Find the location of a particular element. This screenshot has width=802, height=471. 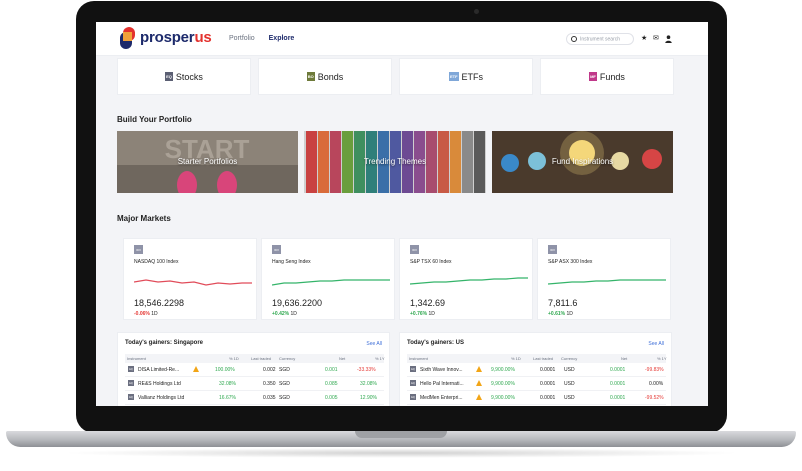

main-nav: Portfolio Explore is located at coordinates (267, 38).